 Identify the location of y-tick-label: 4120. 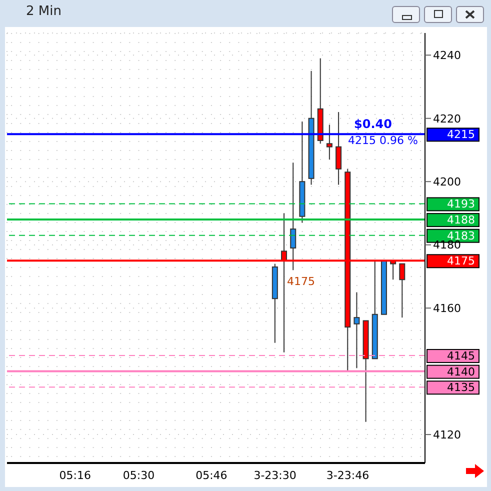
(447, 435).